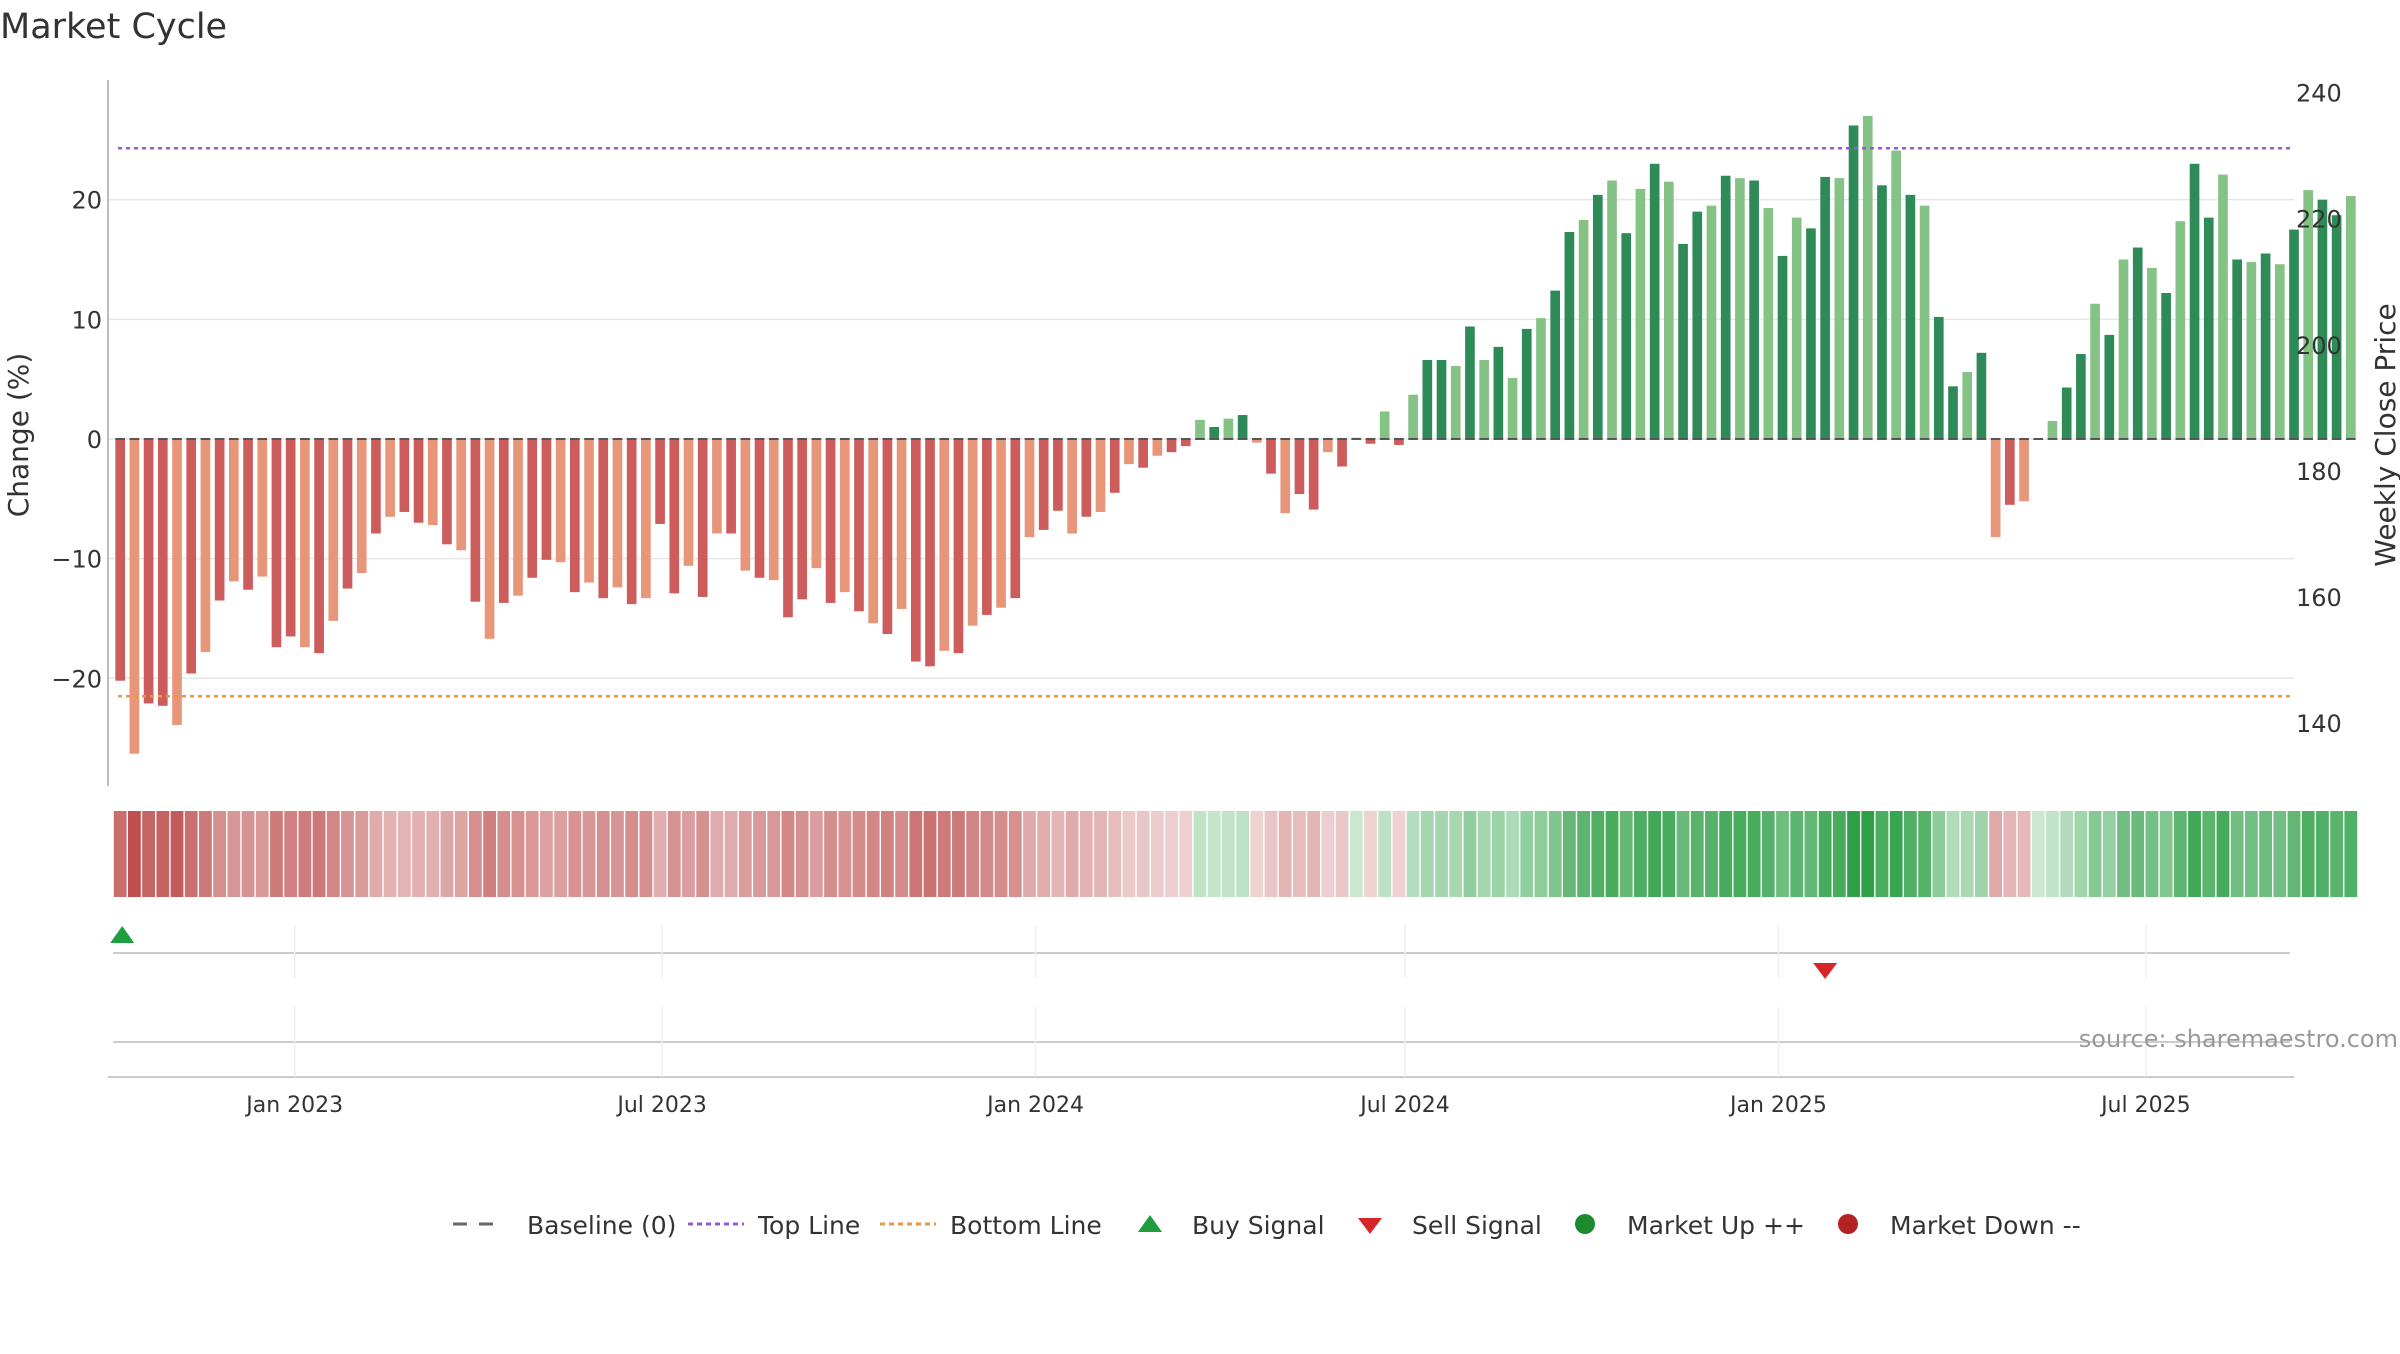 This screenshot has height=1354, width=2400. I want to click on y-tick-left: 10, so click(86, 320).